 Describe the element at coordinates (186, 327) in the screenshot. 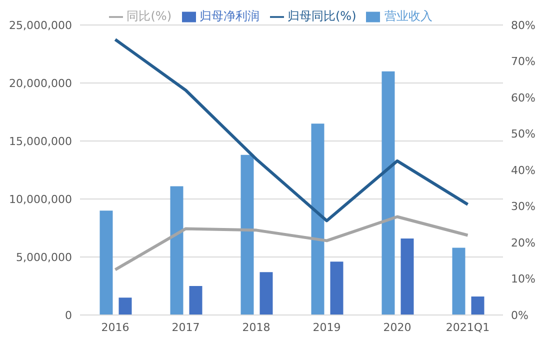

I see `x-tick-label: 2017` at that location.